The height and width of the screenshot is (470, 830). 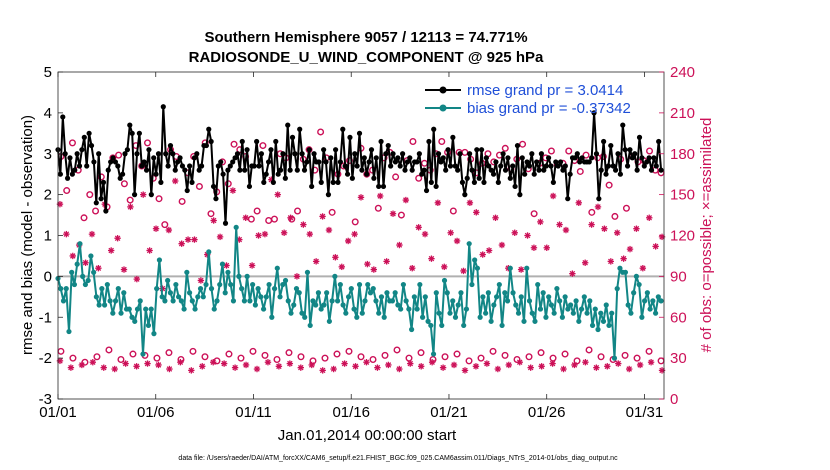 What do you see at coordinates (45, 358) in the screenshot?
I see `y-tick-label-left: -2` at bounding box center [45, 358].